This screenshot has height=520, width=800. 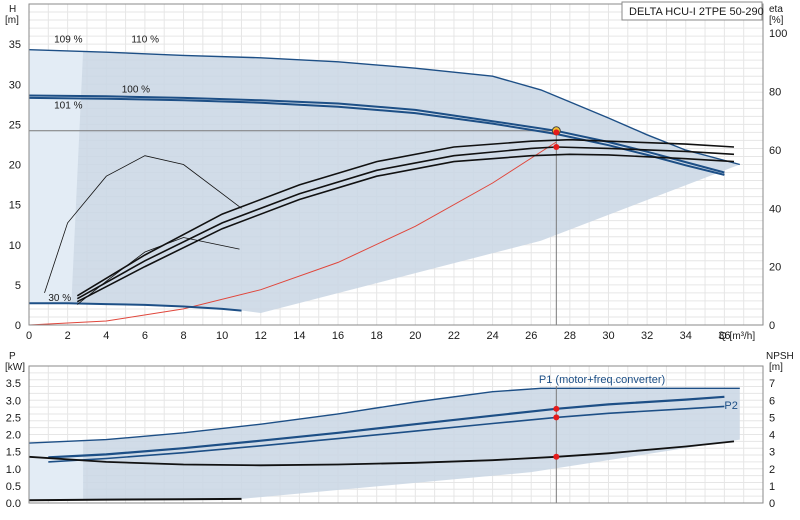 I want to click on npsh-y-tick-label: 5, so click(x=772, y=418).